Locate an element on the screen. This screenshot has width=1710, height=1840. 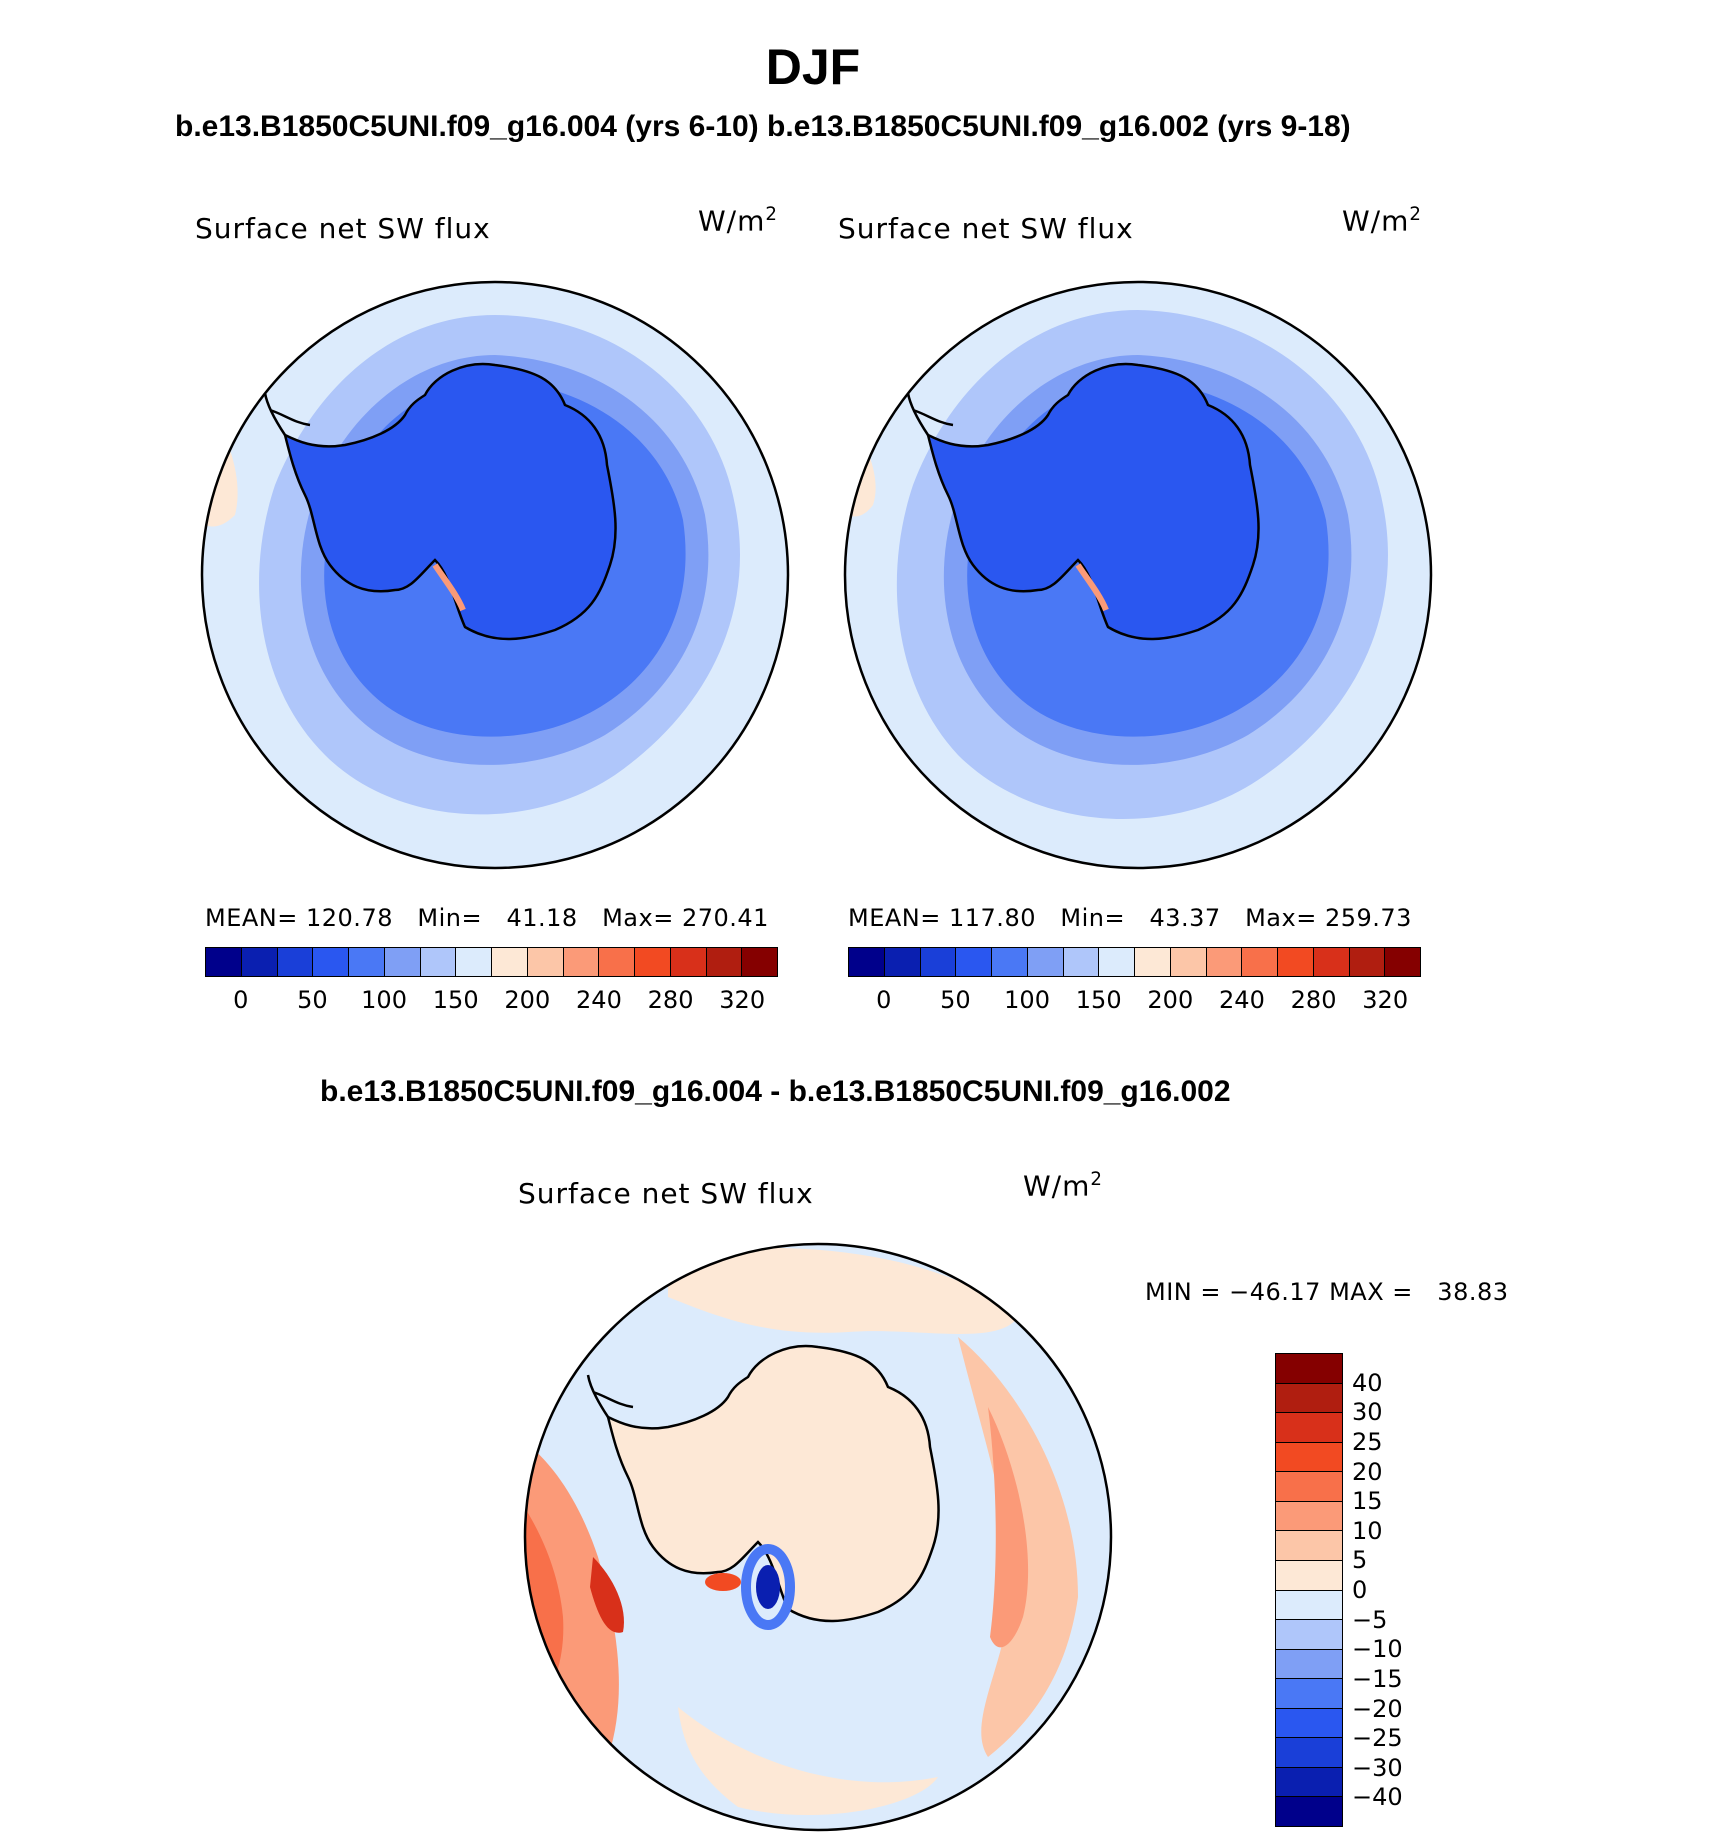
map3-warm-east-strong is located at coordinates (1008, 1527).